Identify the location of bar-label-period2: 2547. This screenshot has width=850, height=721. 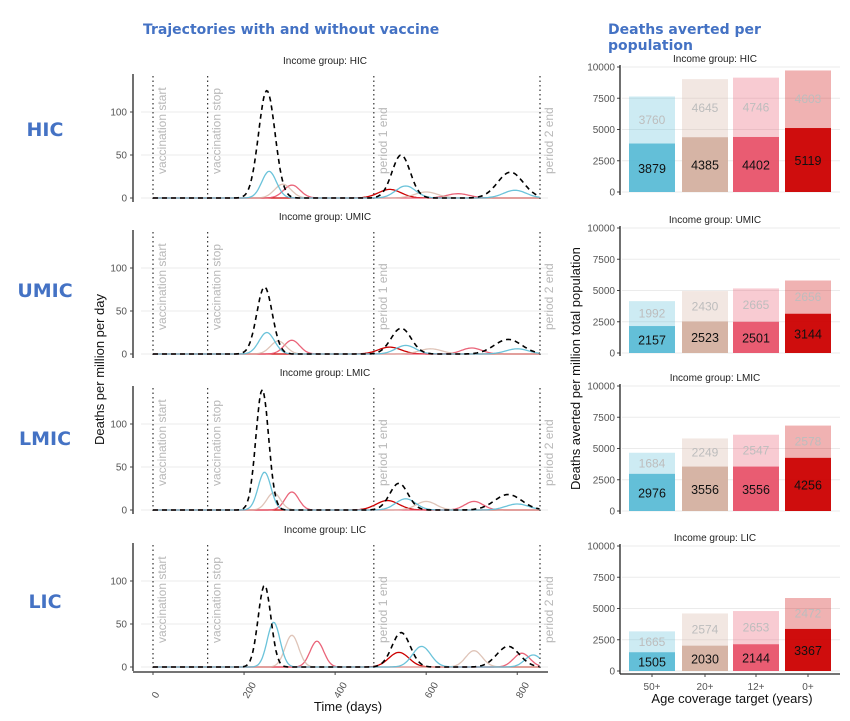
(756, 451).